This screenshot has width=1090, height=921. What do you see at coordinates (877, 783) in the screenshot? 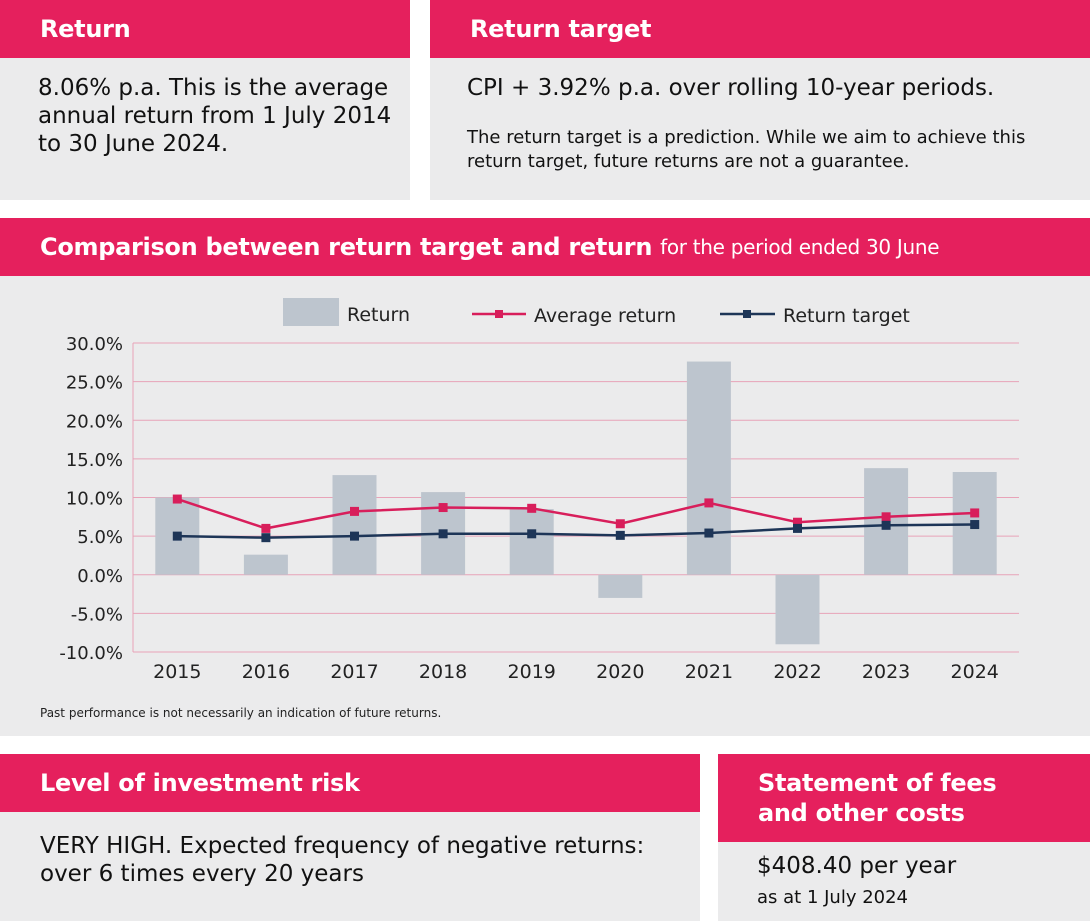
I see `fees-title-line1: Statement of fees` at bounding box center [877, 783].